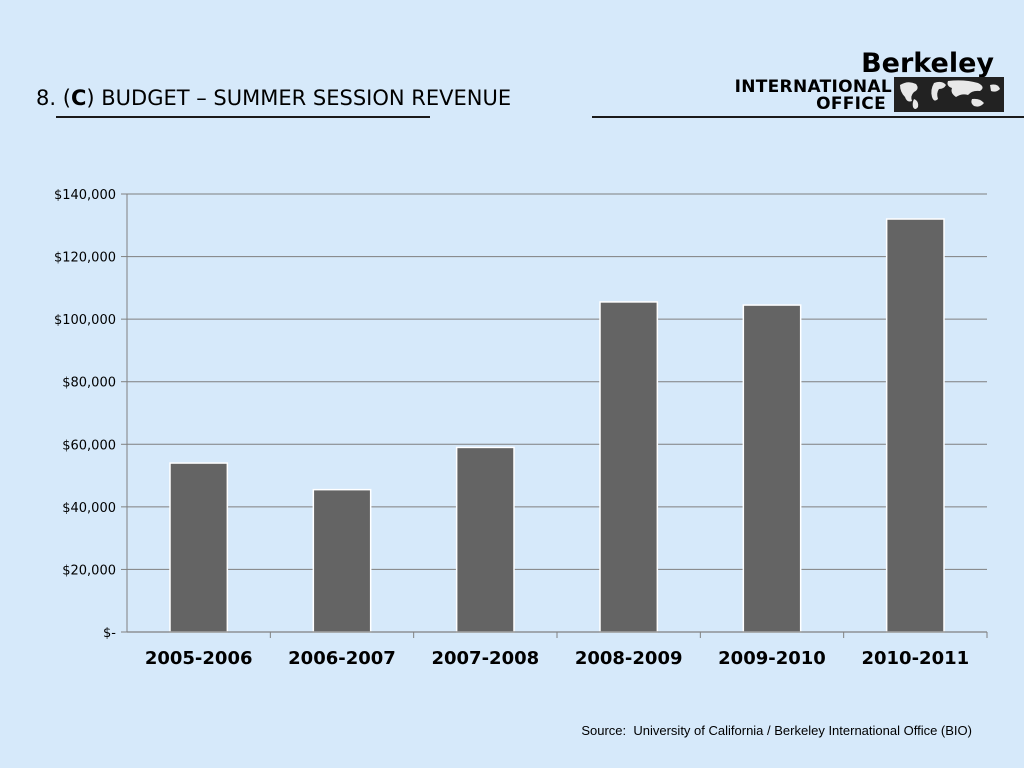 This screenshot has height=768, width=1024. What do you see at coordinates (78, 98) in the screenshot?
I see `section-letter: C` at bounding box center [78, 98].